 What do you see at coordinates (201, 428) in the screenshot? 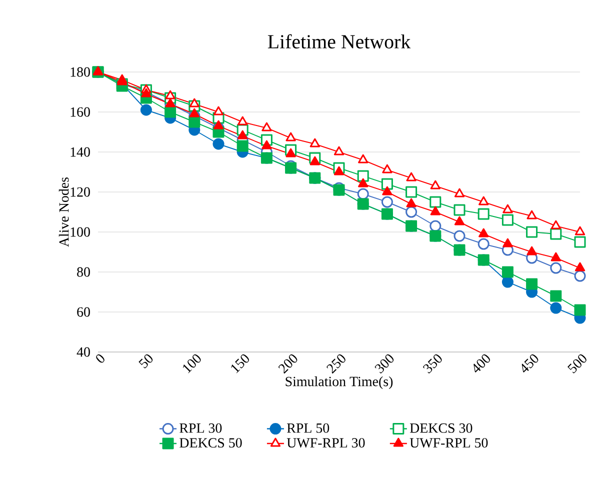
I see `legend-label: RPL 30` at bounding box center [201, 428].